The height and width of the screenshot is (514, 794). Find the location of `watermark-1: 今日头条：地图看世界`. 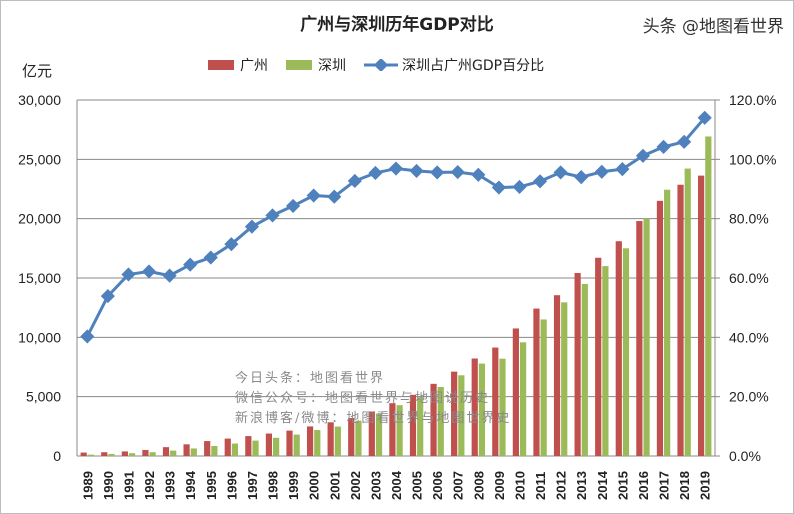

watermark-1: 今日头条：地图看世界 is located at coordinates (310, 378).